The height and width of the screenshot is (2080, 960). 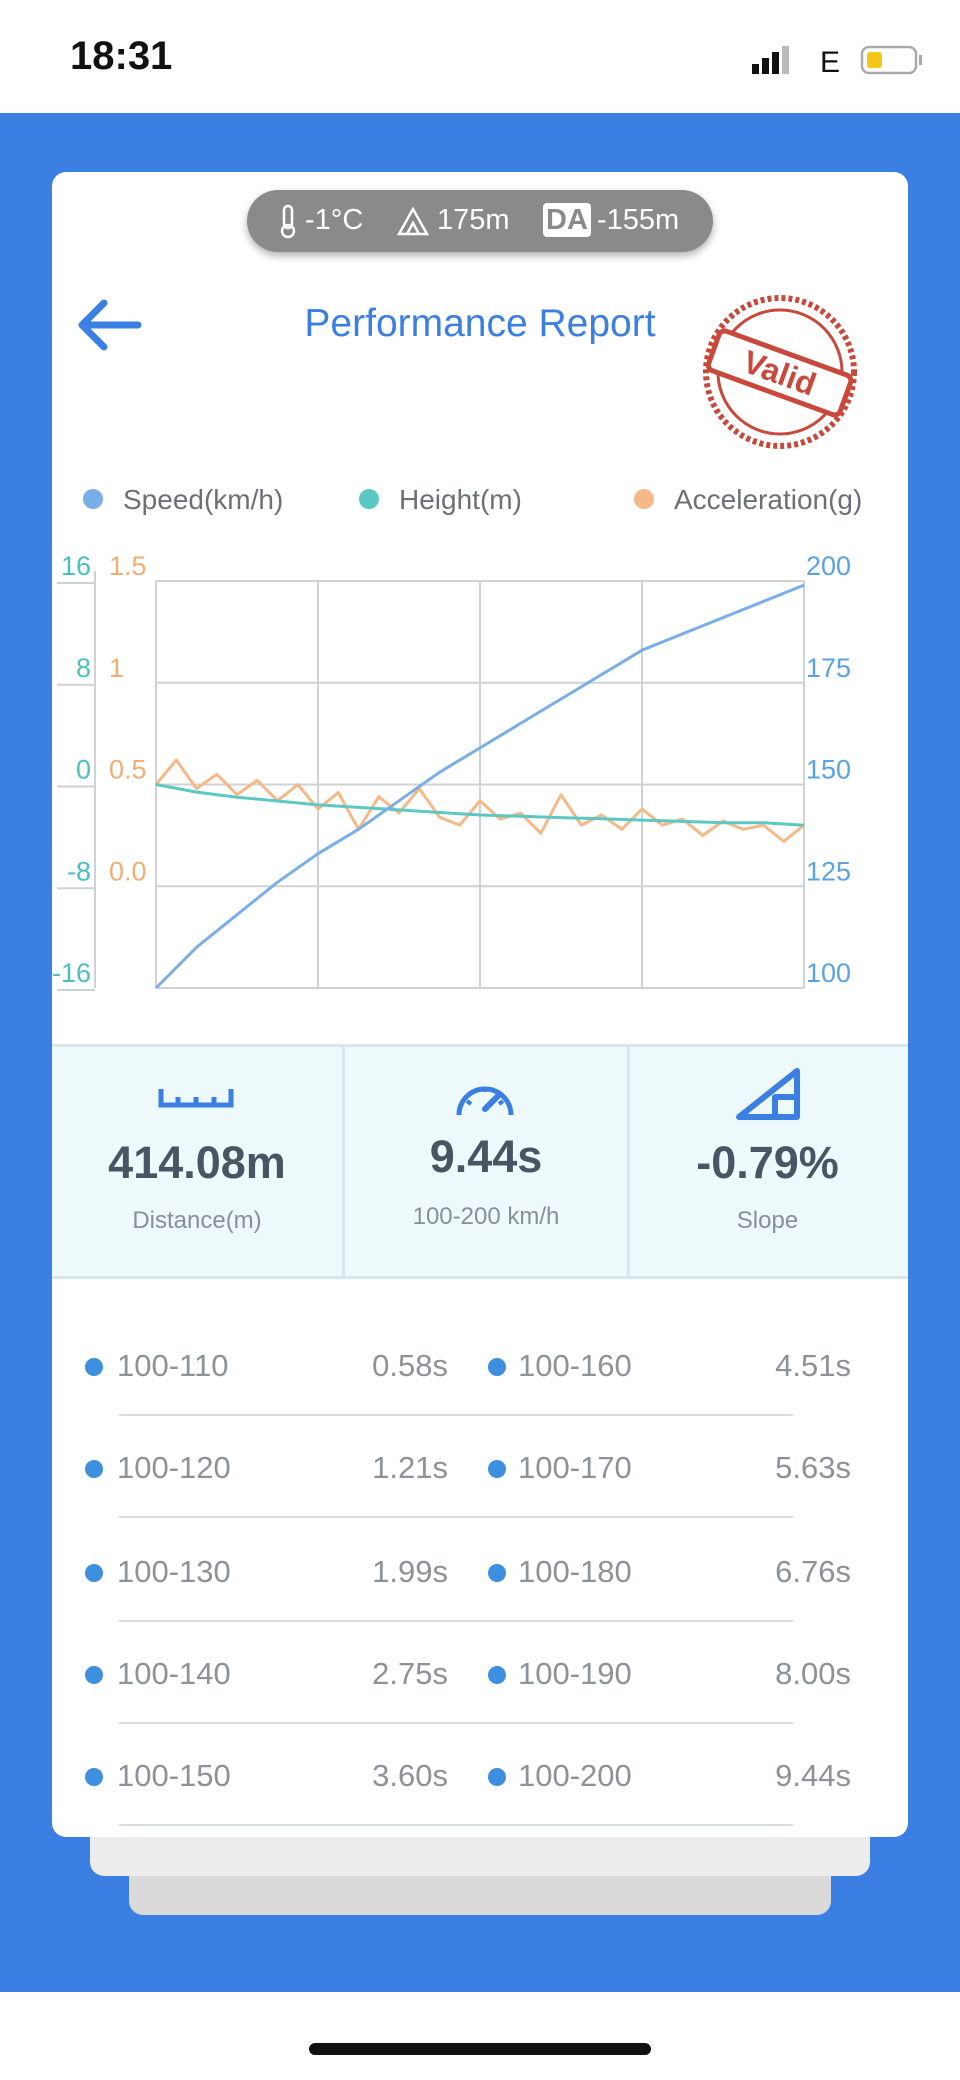 I want to click on slope-icon, so click(x=768, y=1094).